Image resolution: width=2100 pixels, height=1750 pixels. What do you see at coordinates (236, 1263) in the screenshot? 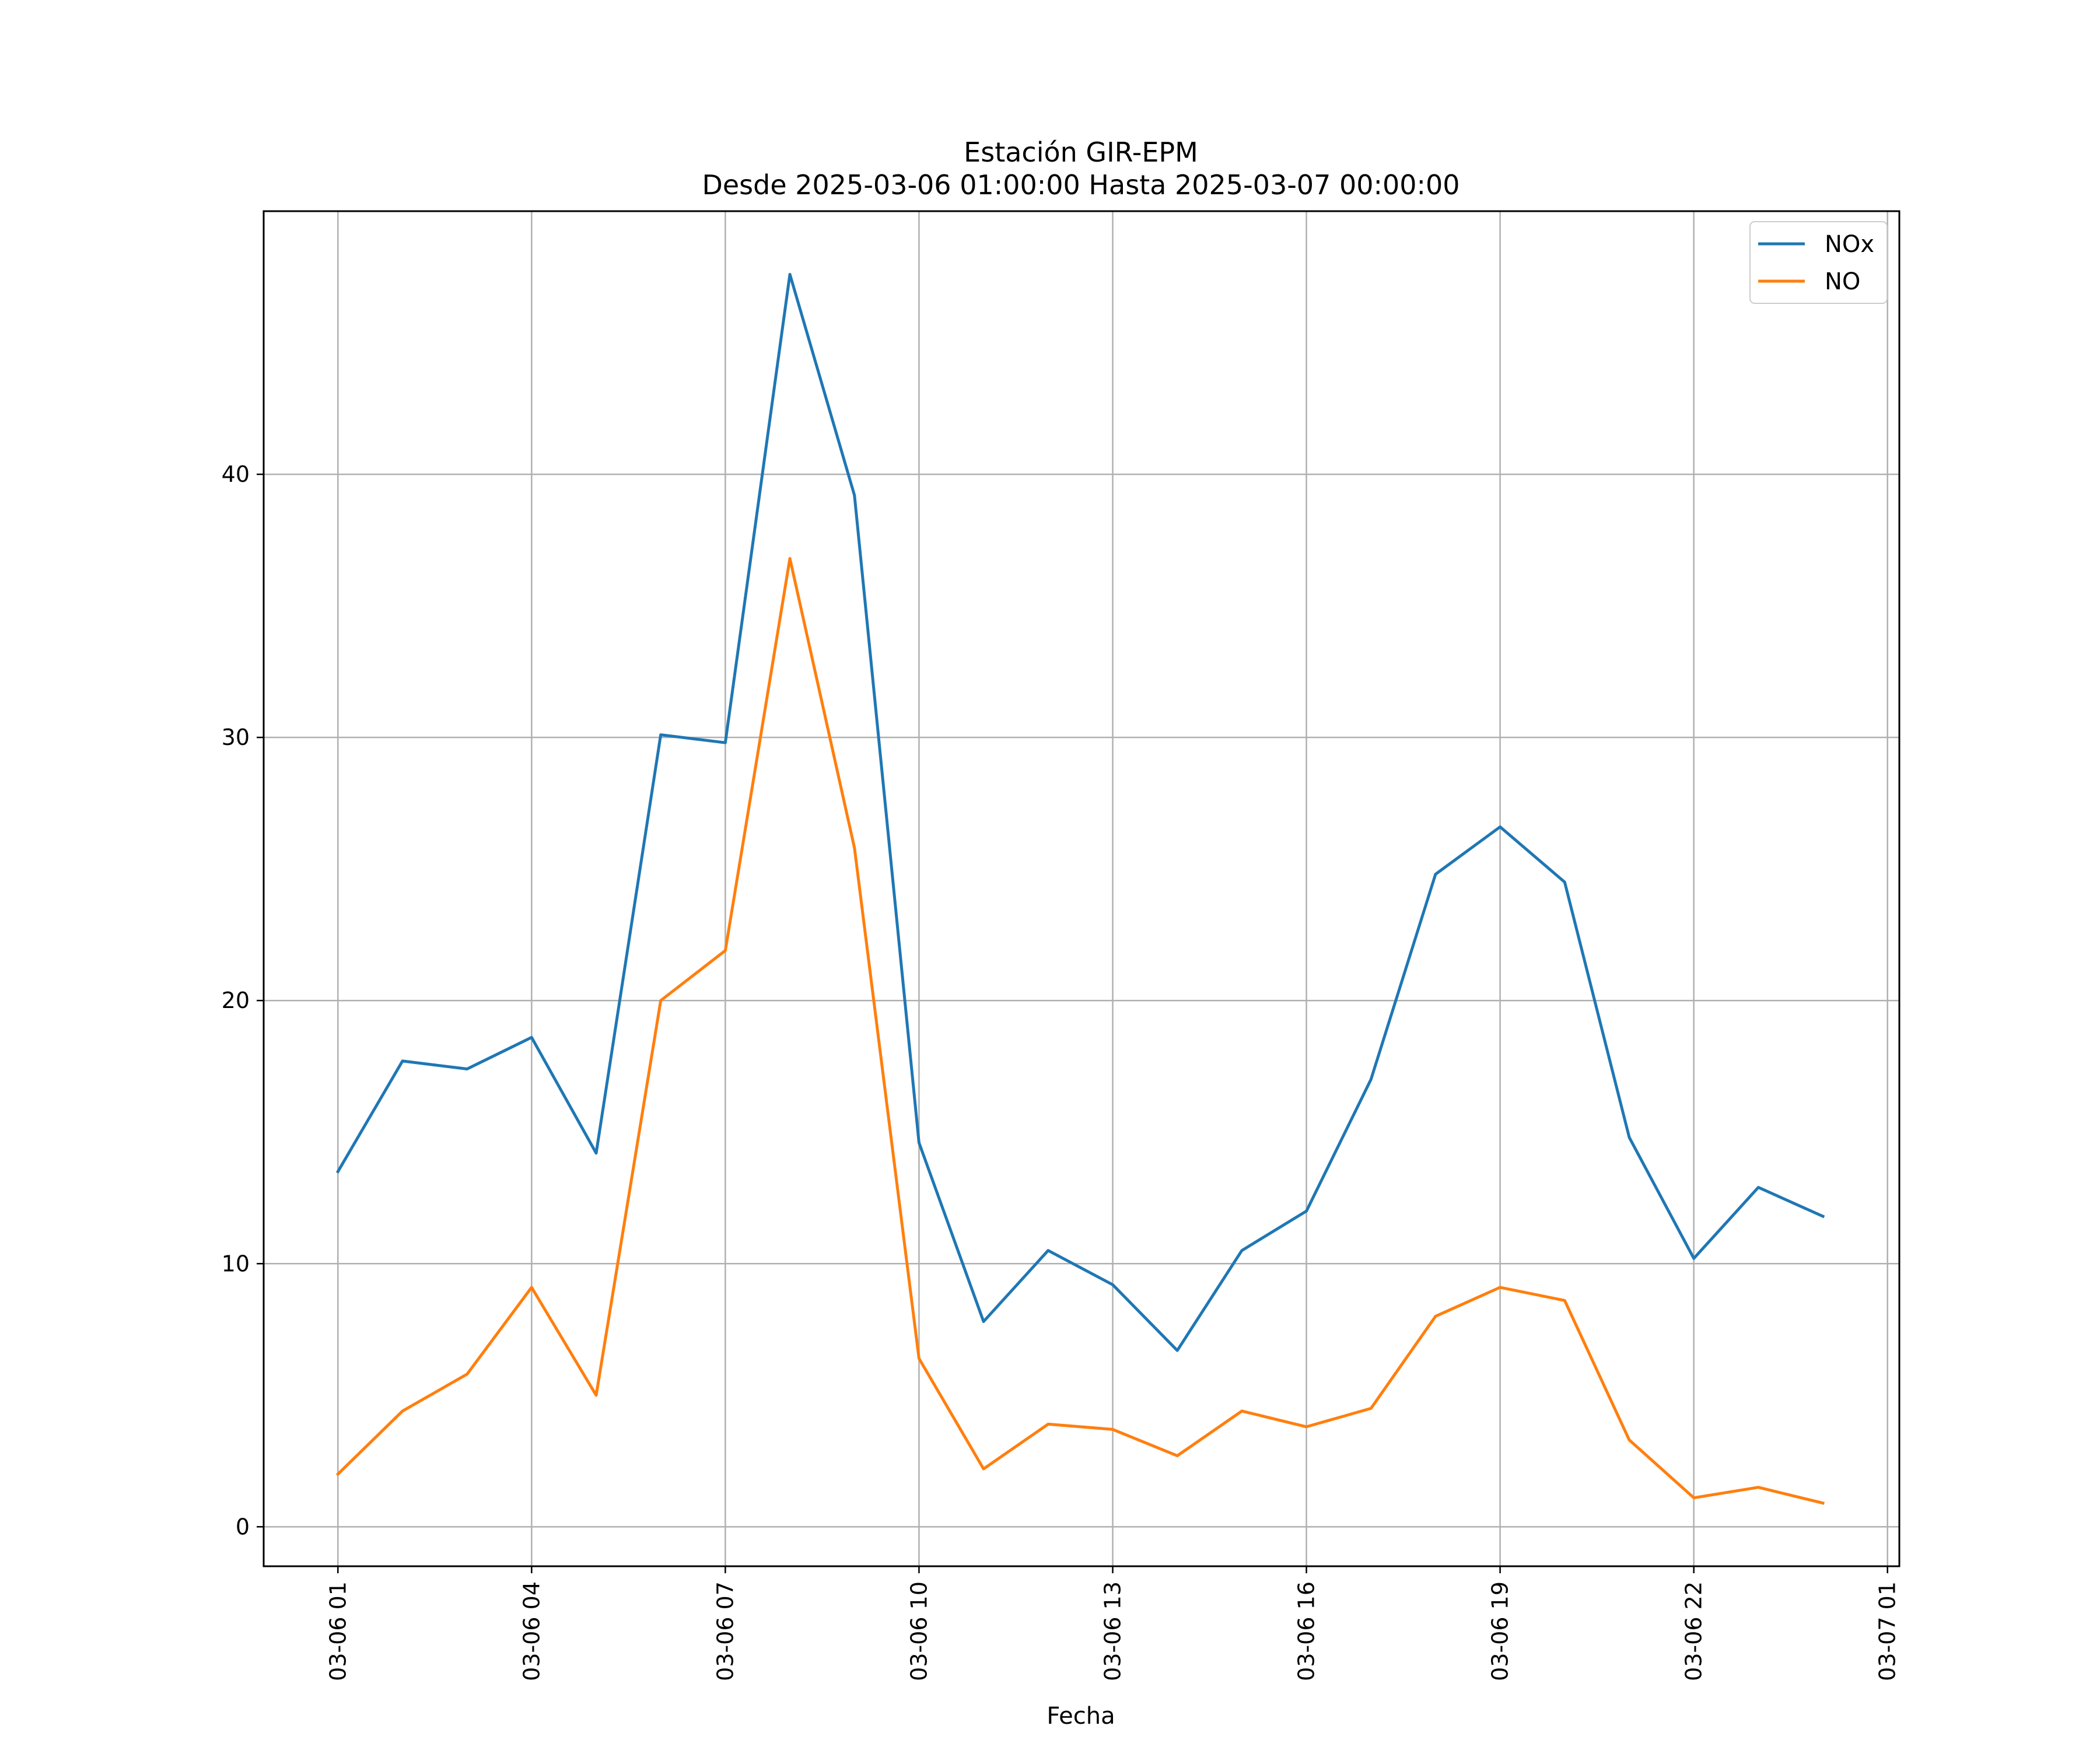
I see `y-tick-label: 10` at bounding box center [236, 1263].